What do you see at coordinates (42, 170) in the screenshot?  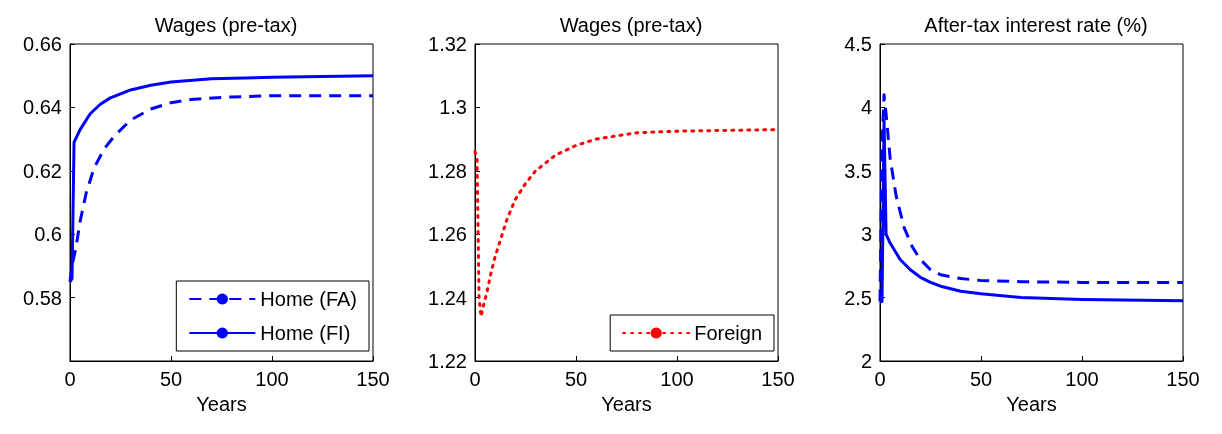 I see `y-tick-label: 0.62` at bounding box center [42, 170].